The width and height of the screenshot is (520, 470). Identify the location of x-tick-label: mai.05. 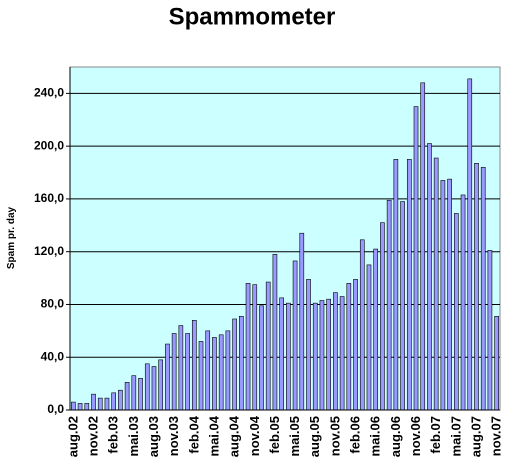
(294, 436).